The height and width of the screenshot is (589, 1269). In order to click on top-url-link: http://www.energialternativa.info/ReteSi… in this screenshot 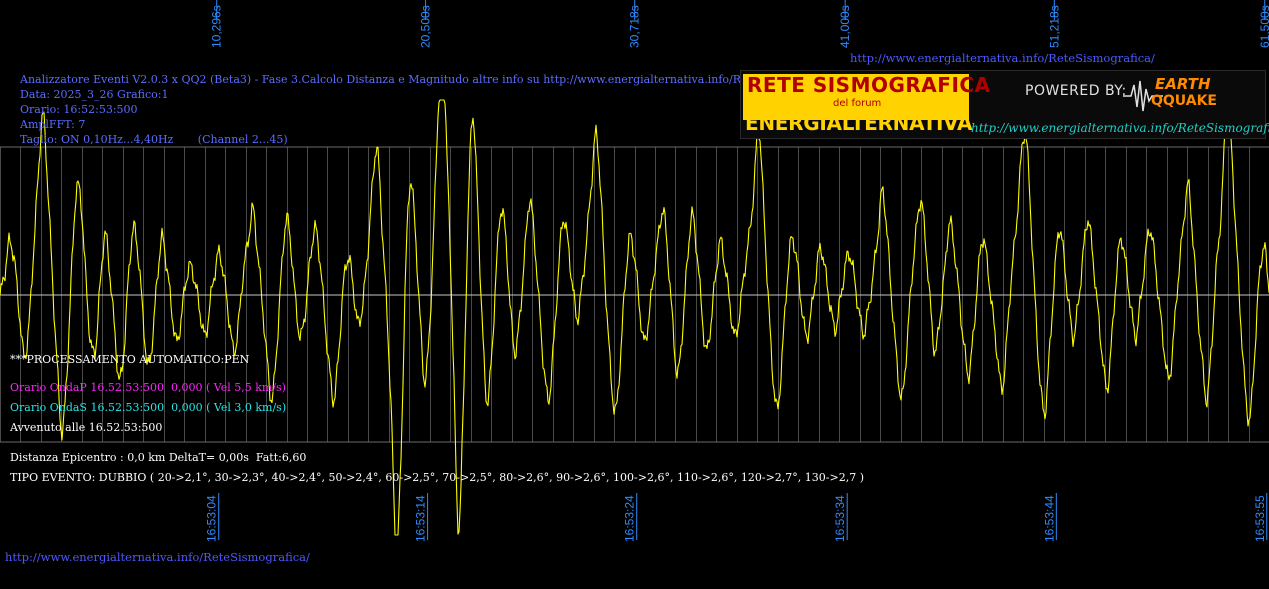, I will do `click(1002, 58)`.